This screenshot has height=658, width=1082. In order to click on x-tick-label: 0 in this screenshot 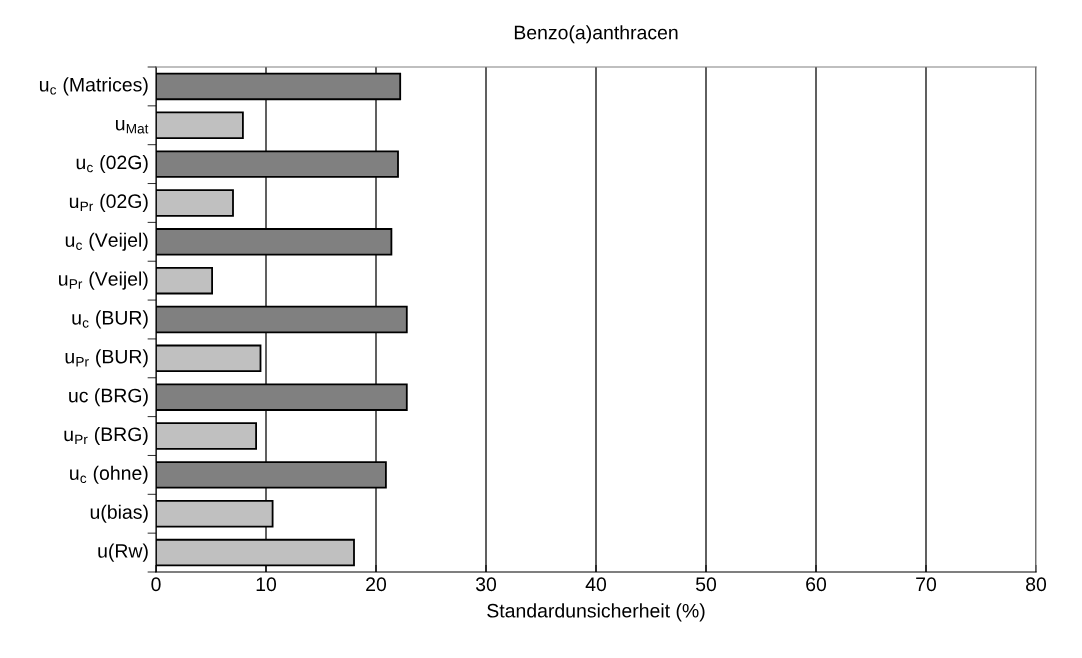, I will do `click(156, 584)`.